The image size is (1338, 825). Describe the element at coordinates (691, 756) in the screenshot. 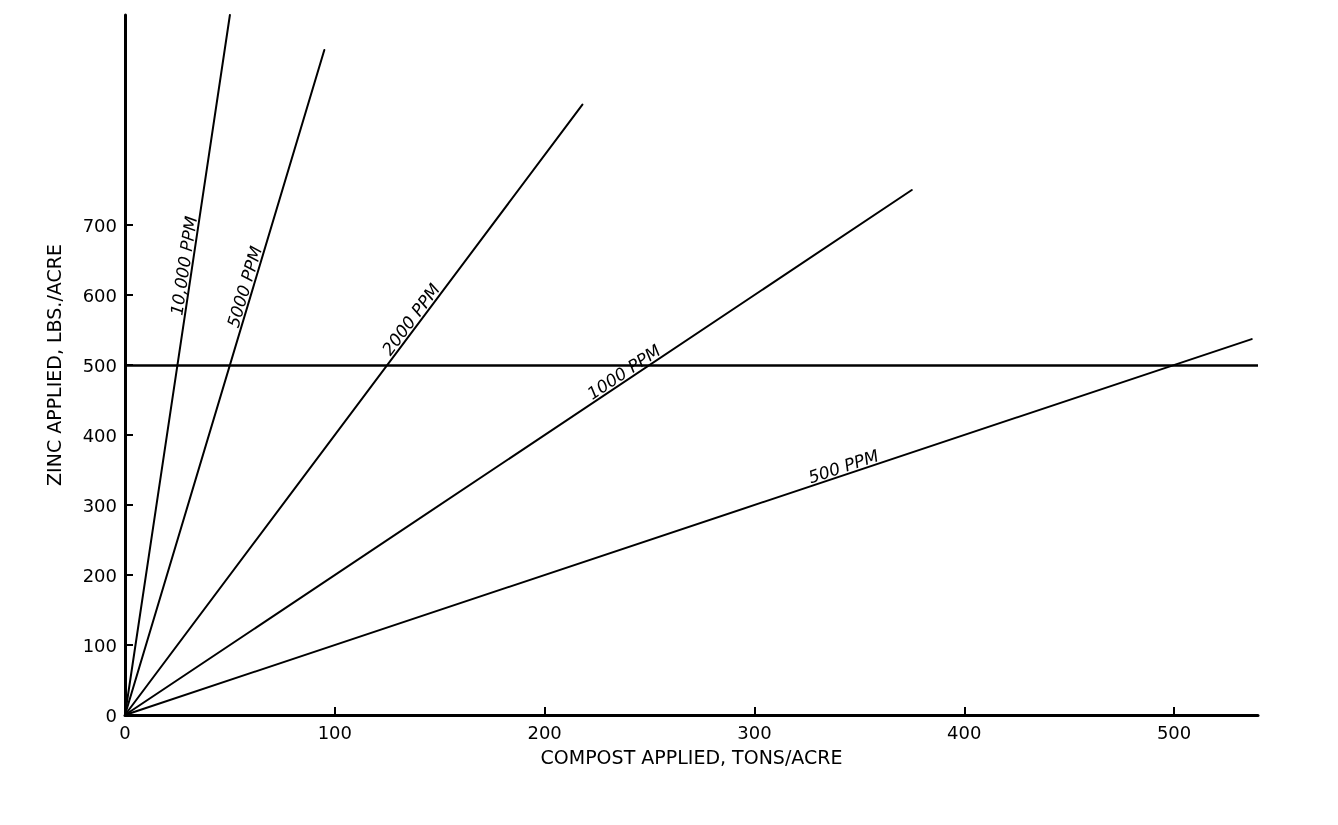

I see `x-axis-title: COMPOST APPLIED, TONS/ACRE` at that location.